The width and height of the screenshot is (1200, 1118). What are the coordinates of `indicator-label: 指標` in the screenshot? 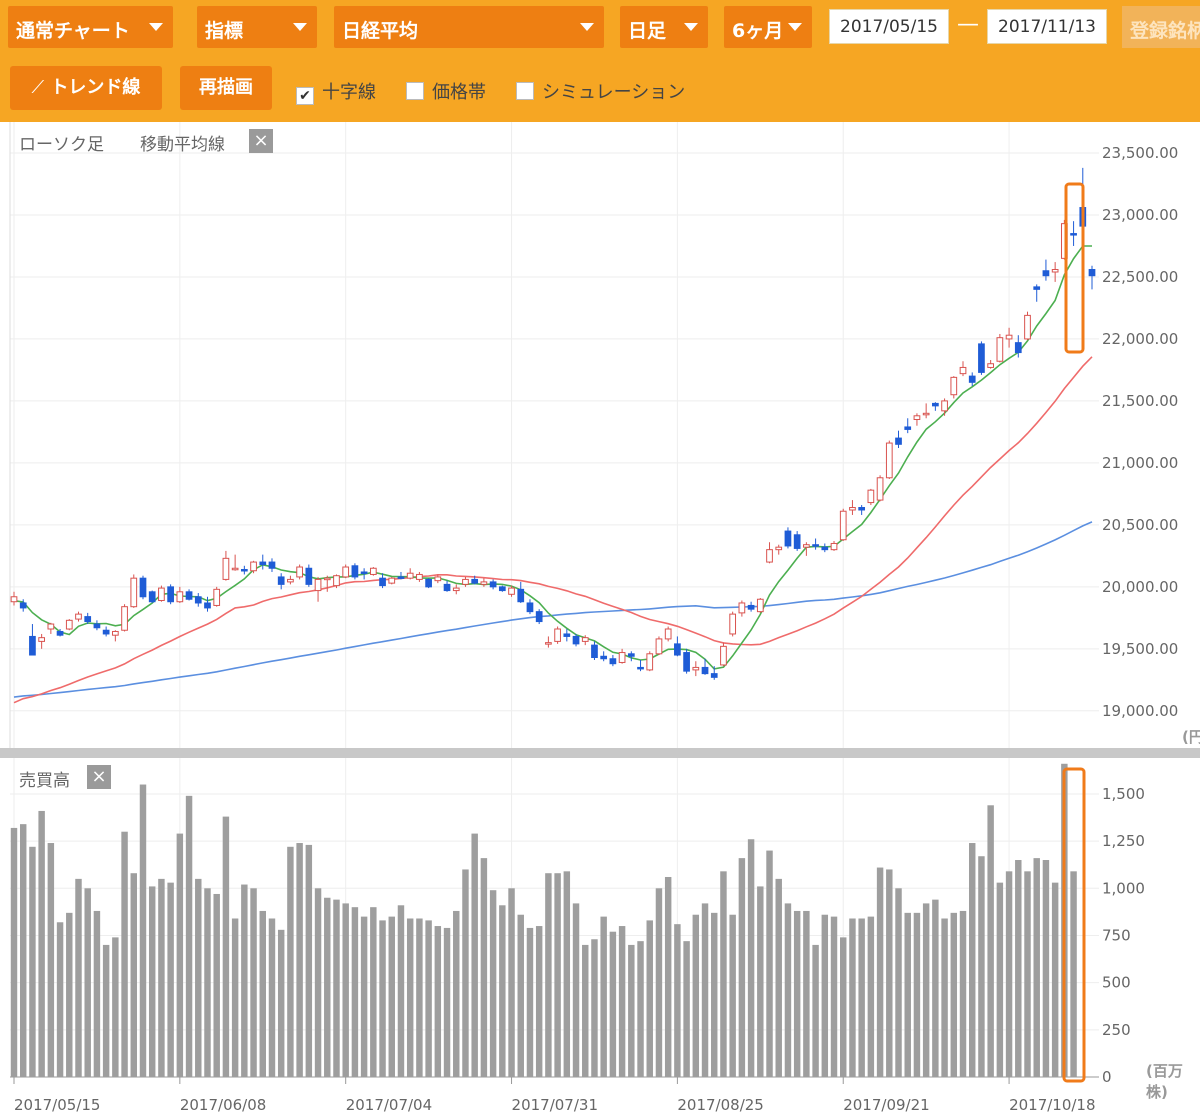 It's located at (224, 31).